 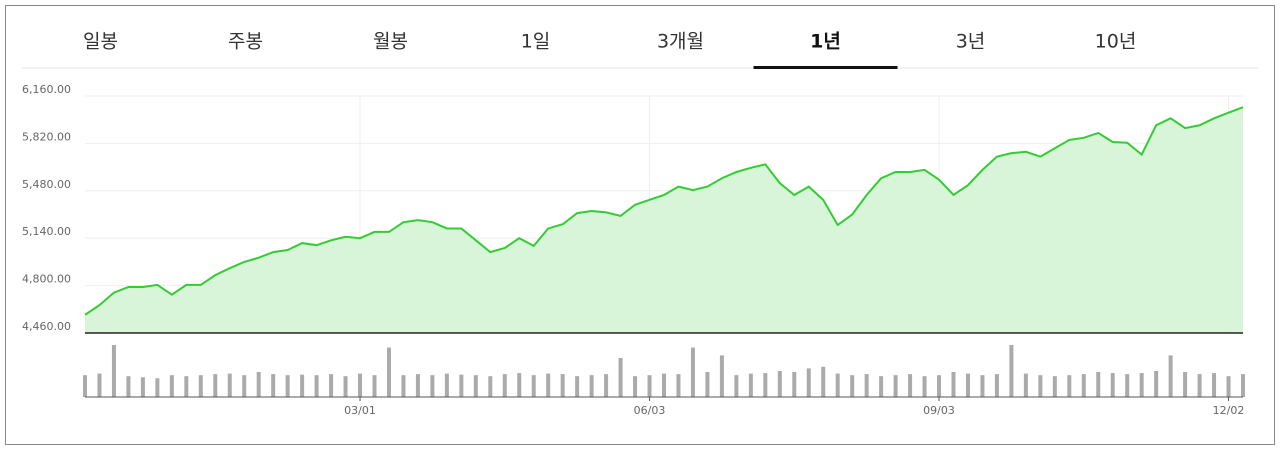 What do you see at coordinates (46, 326) in the screenshot?
I see `y-tick-label: 4,460.00` at bounding box center [46, 326].